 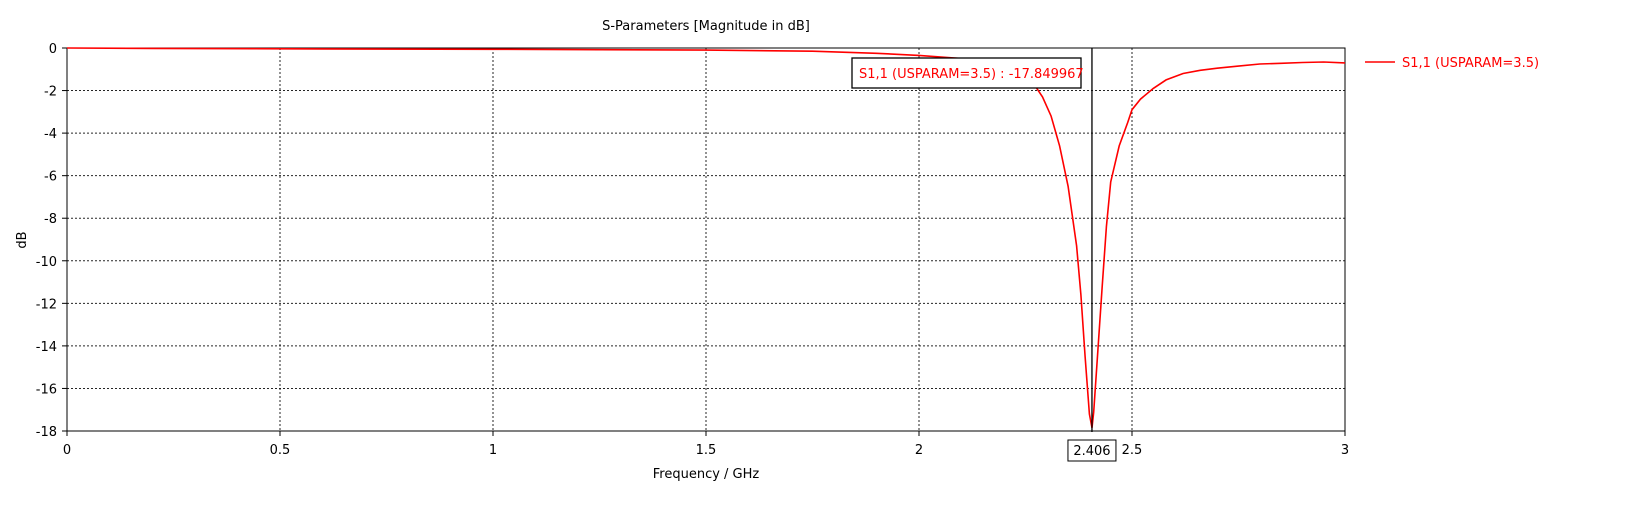 What do you see at coordinates (22, 239) in the screenshot?
I see `y-axis-label: dB` at bounding box center [22, 239].